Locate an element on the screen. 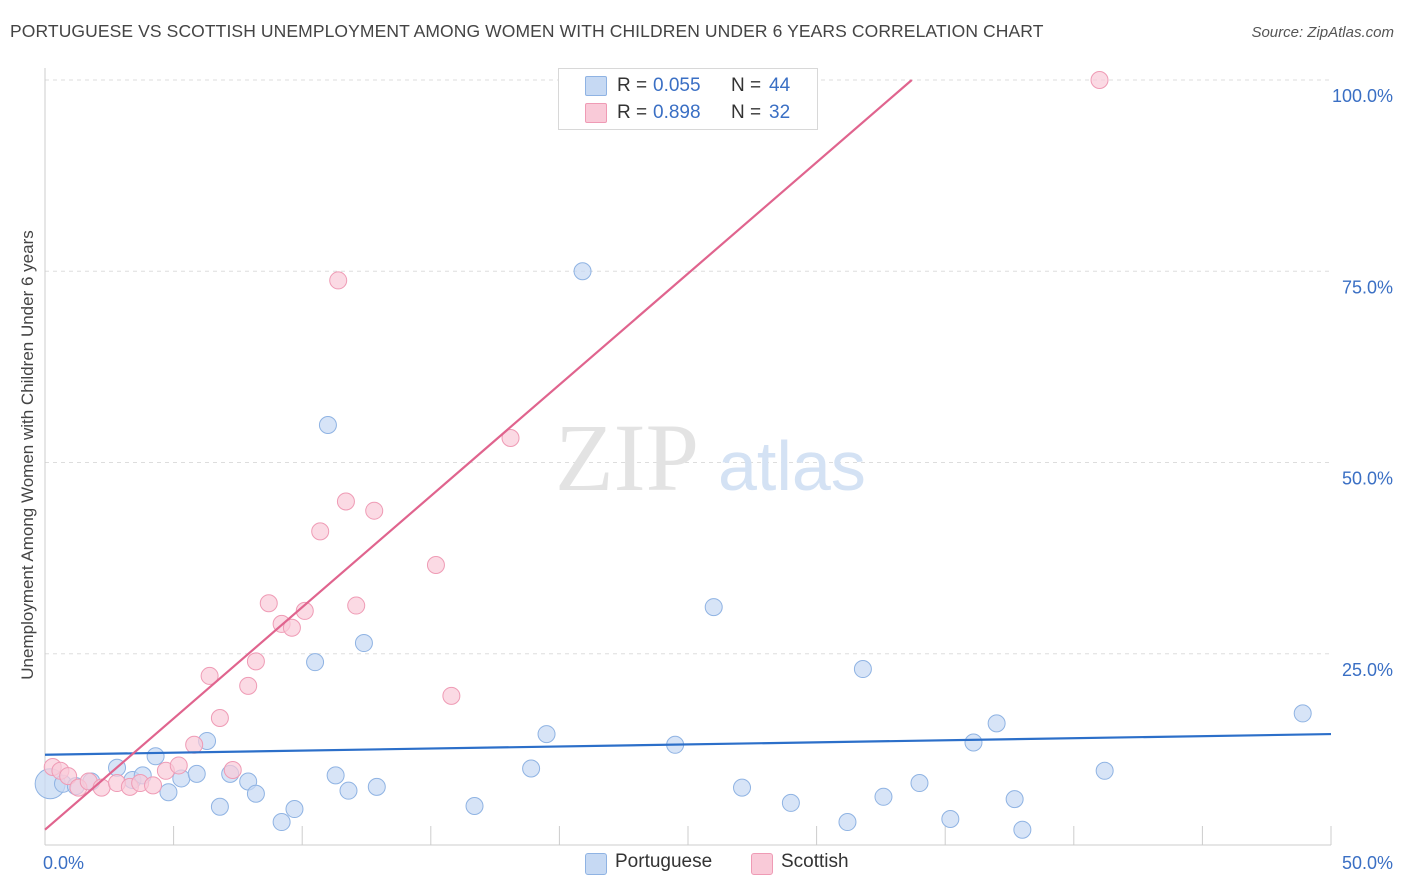 Image resolution: width=1406 pixels, height=892 pixels. scottish-swatch is located at coordinates (596, 113).